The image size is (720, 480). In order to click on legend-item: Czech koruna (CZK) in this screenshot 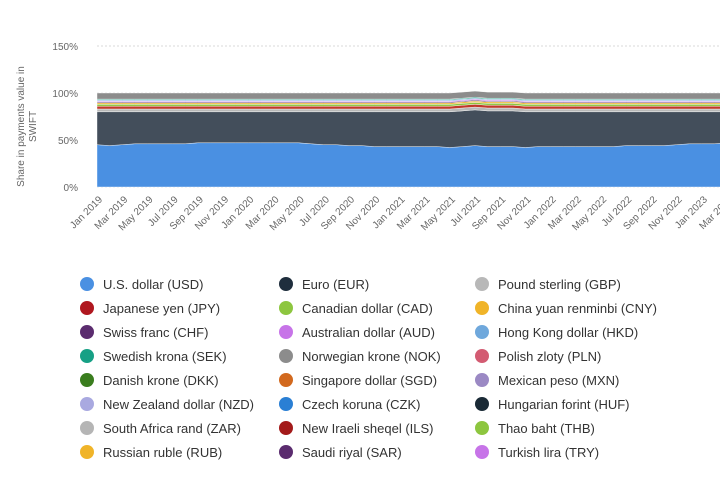, I will do `click(349, 404)`.